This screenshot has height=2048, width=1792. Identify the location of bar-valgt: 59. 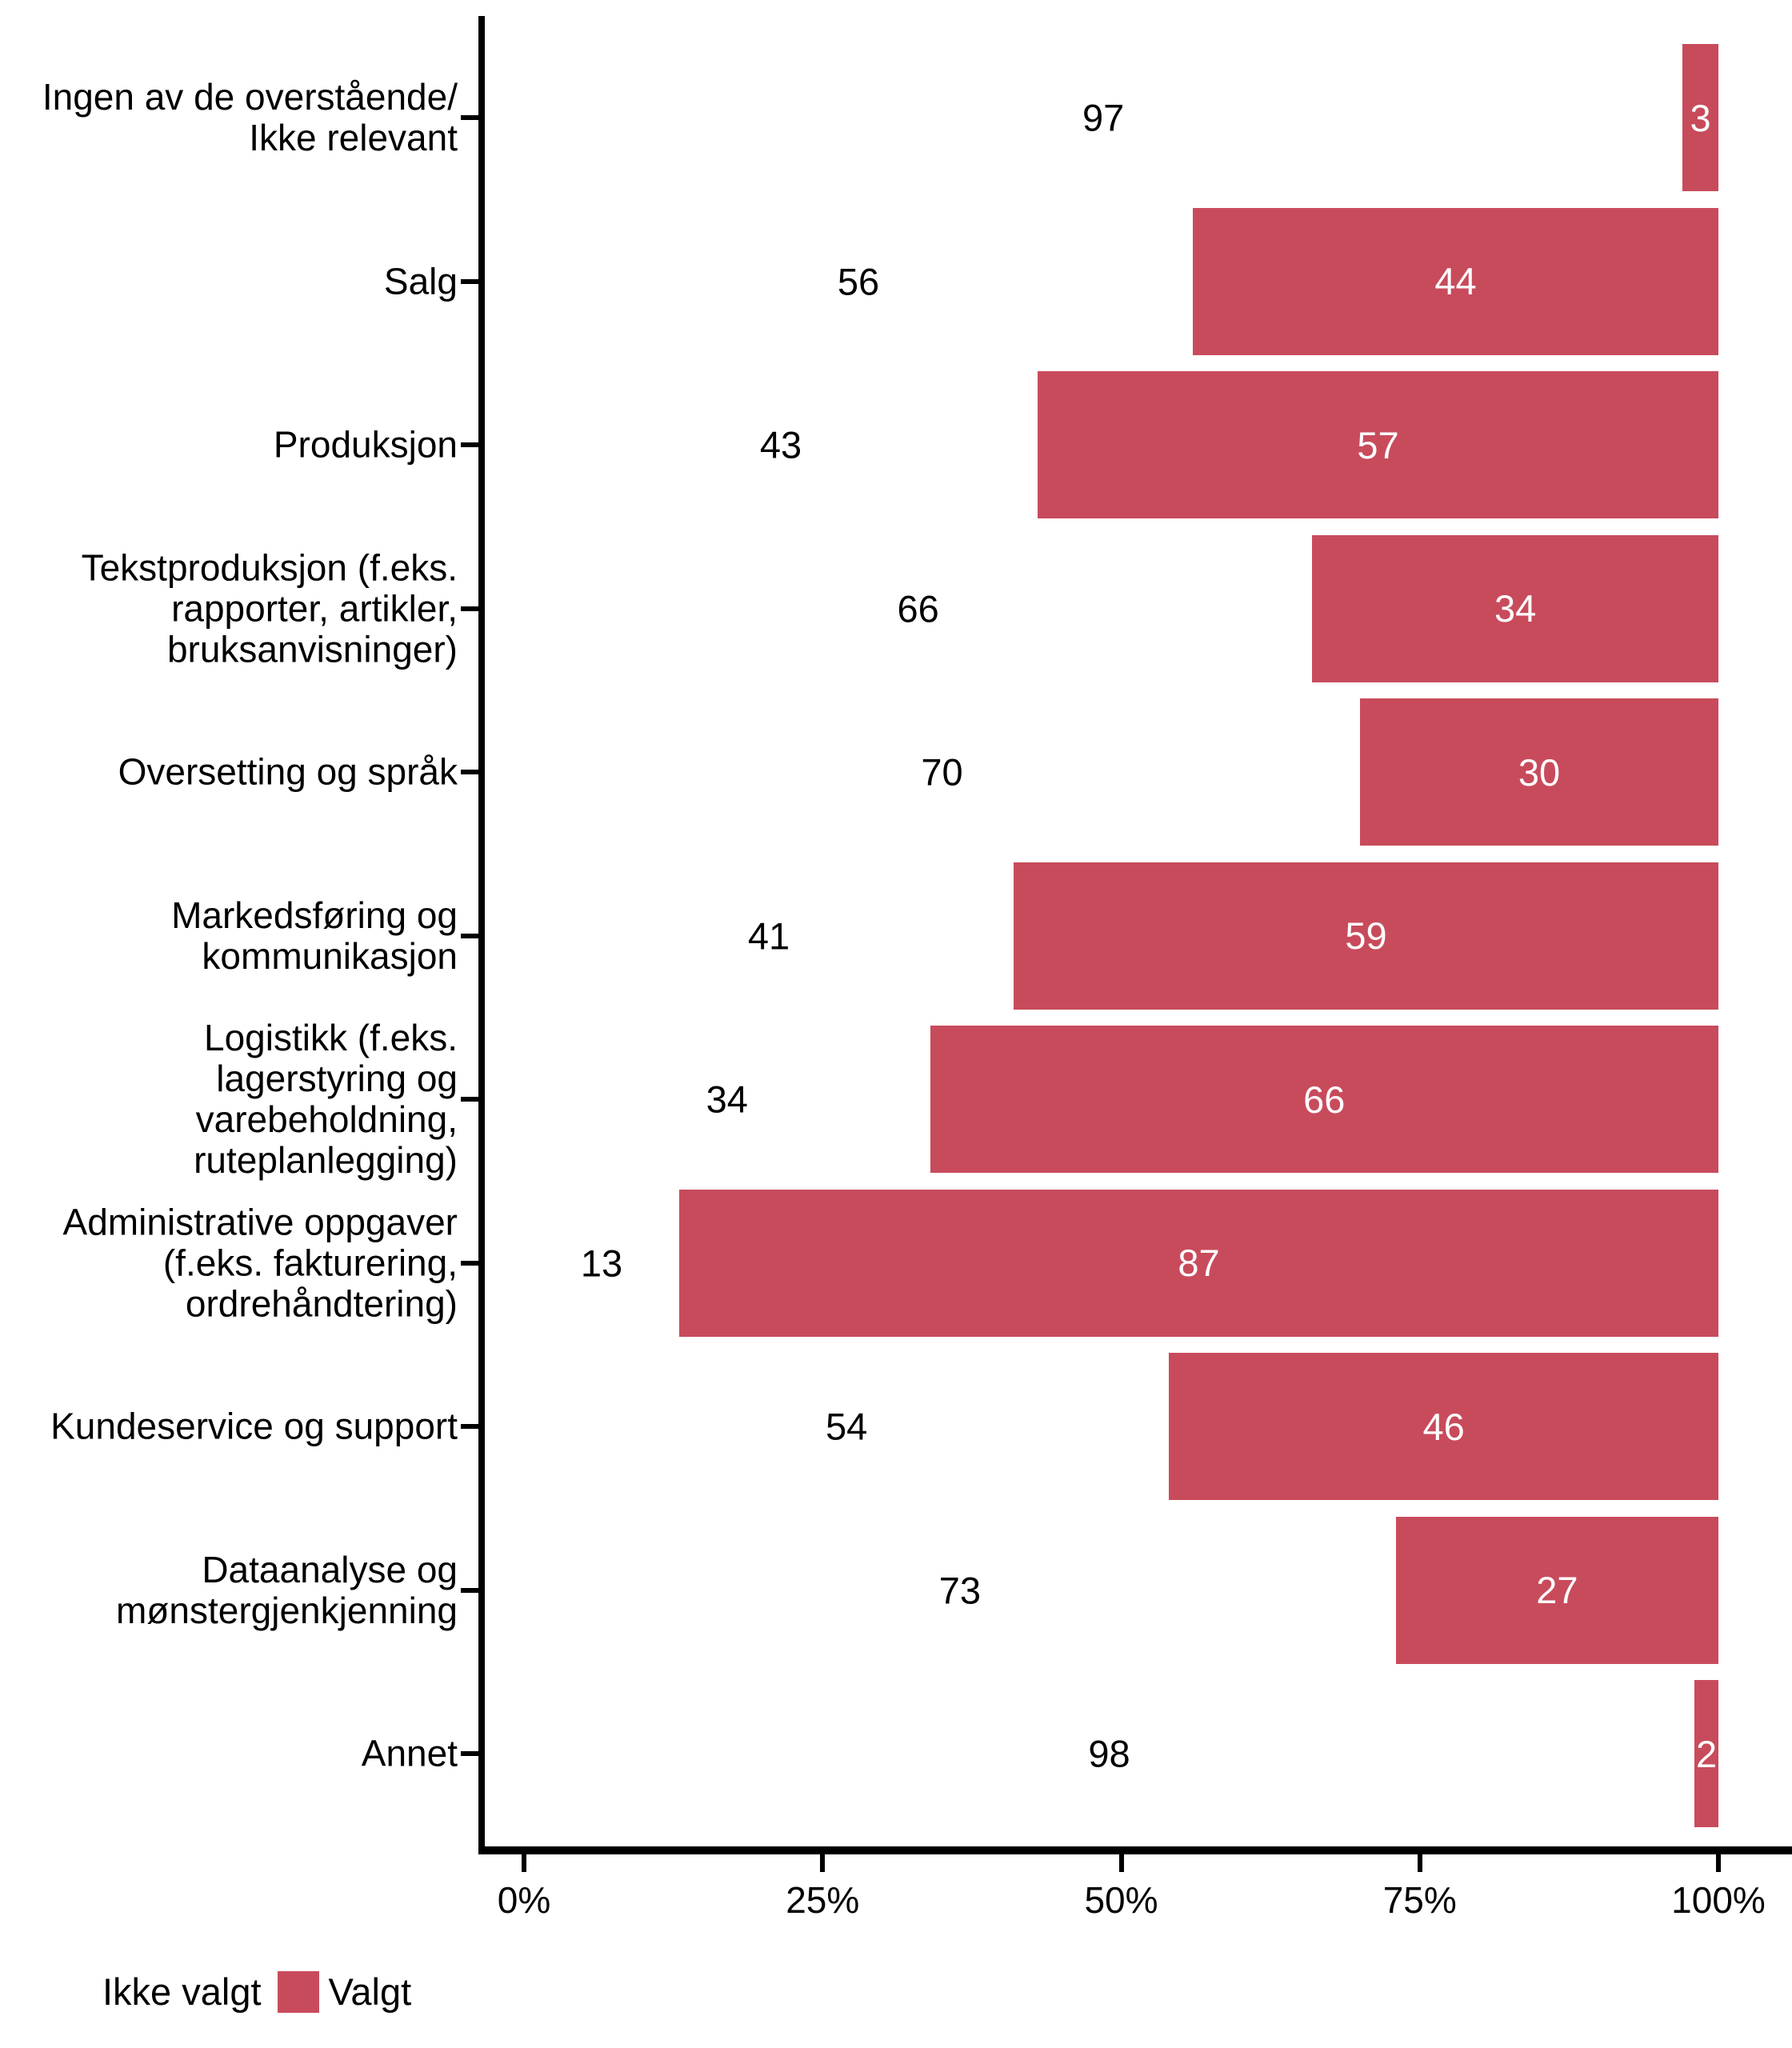
(1366, 936).